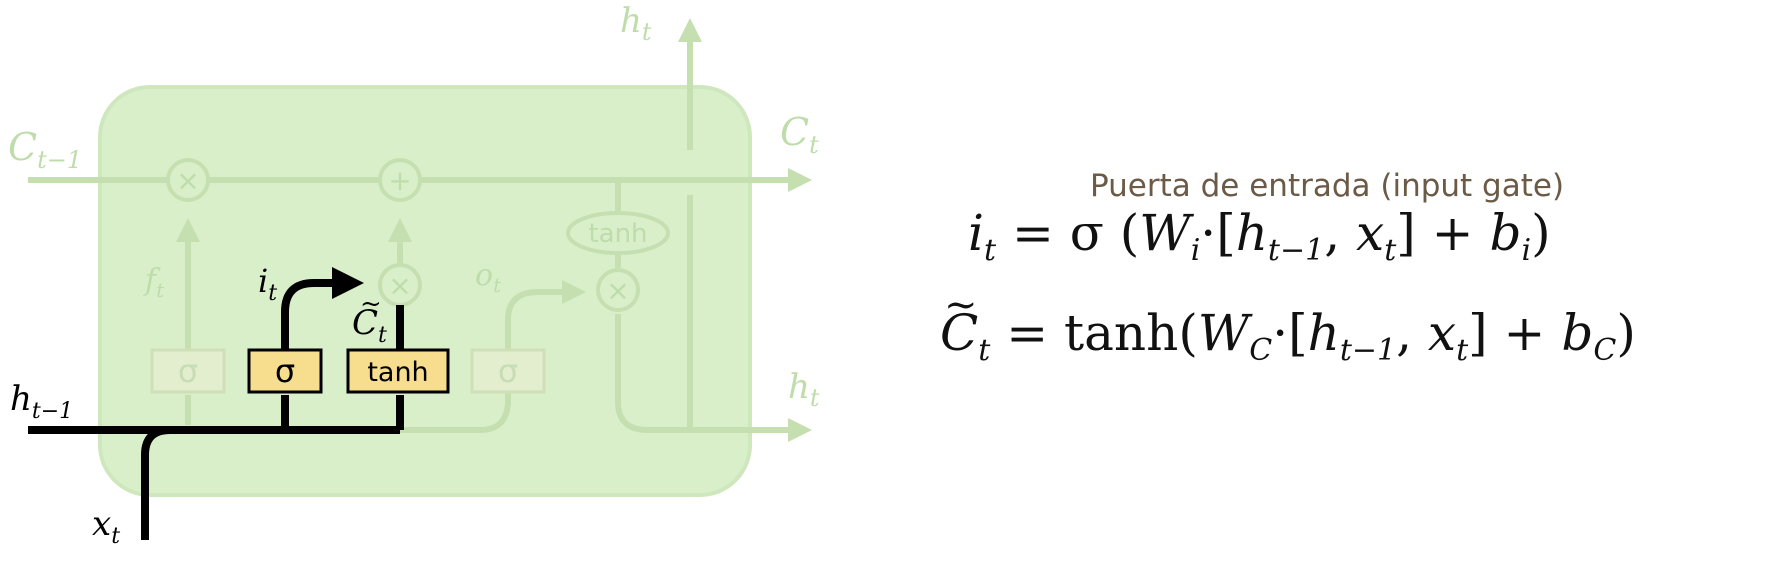  I want to click on cell-tanh-label: tanh, so click(617, 234).